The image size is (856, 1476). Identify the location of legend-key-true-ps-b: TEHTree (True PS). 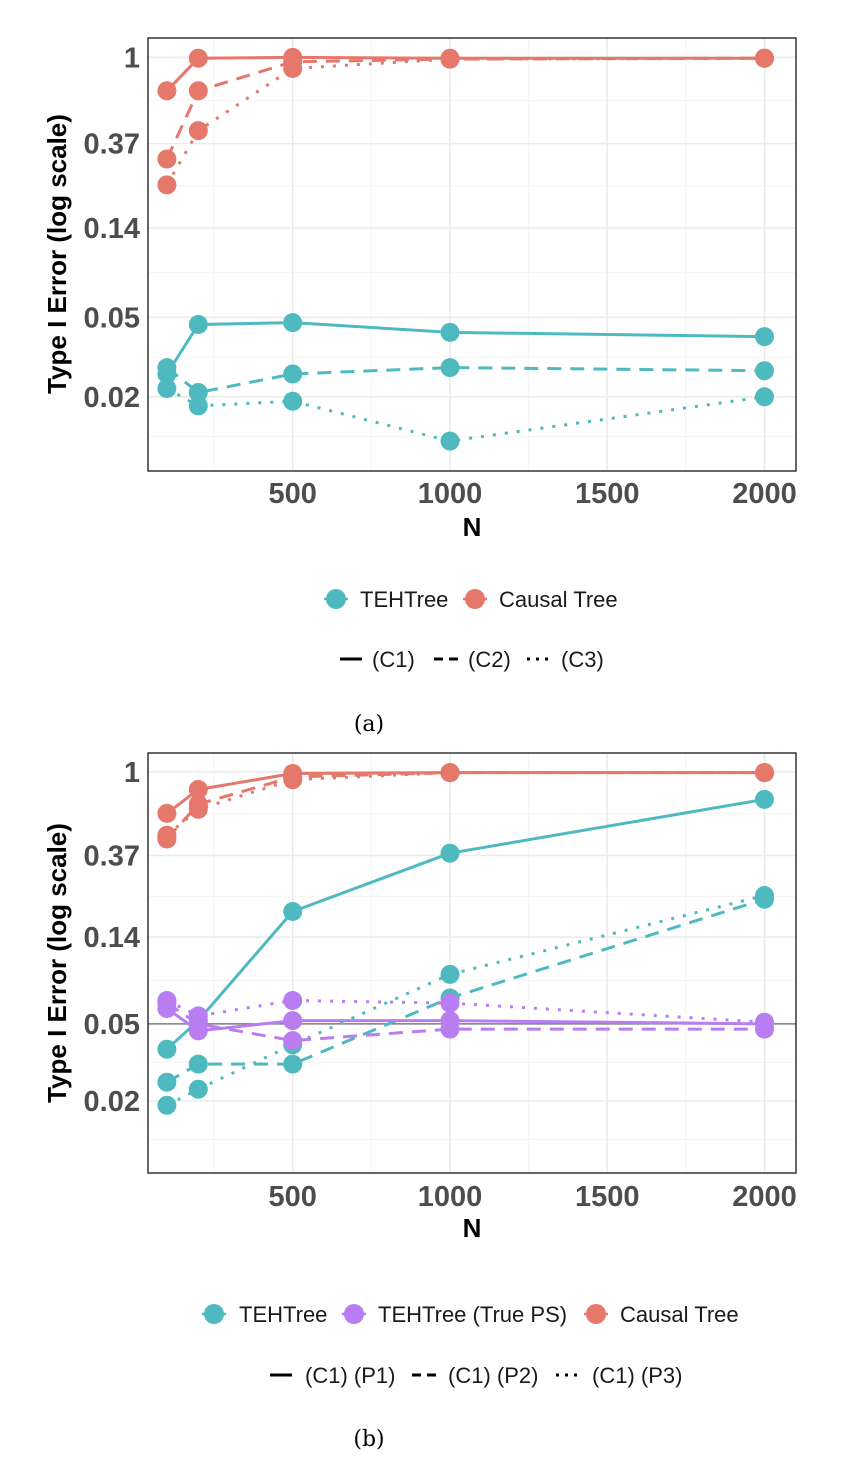
(454, 1314).